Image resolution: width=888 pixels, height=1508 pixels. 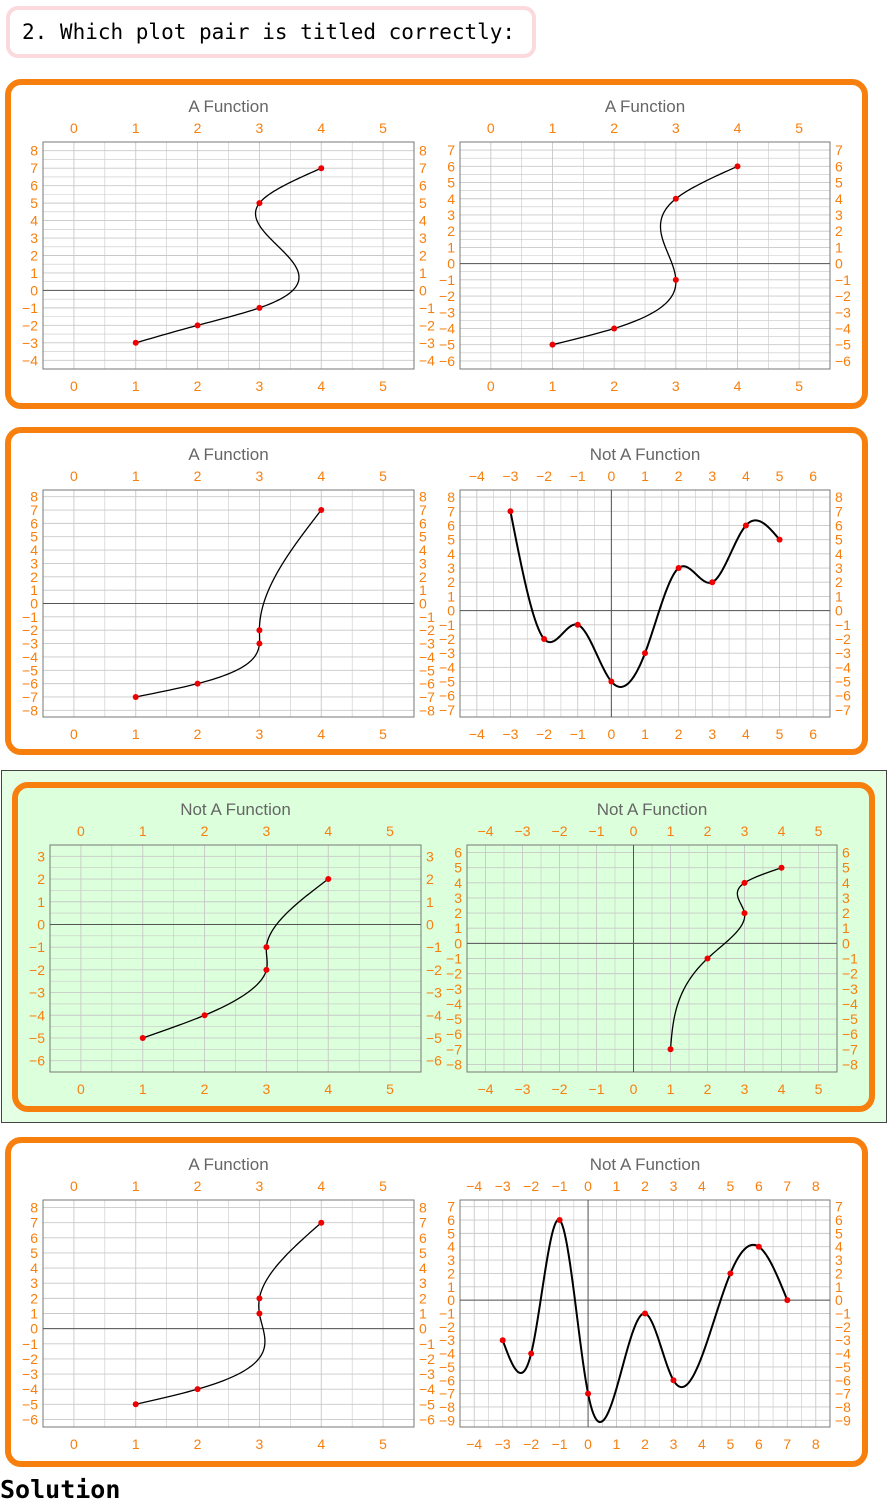 I want to click on option-4-left-xtick-top: 3, so click(x=260, y=1186).